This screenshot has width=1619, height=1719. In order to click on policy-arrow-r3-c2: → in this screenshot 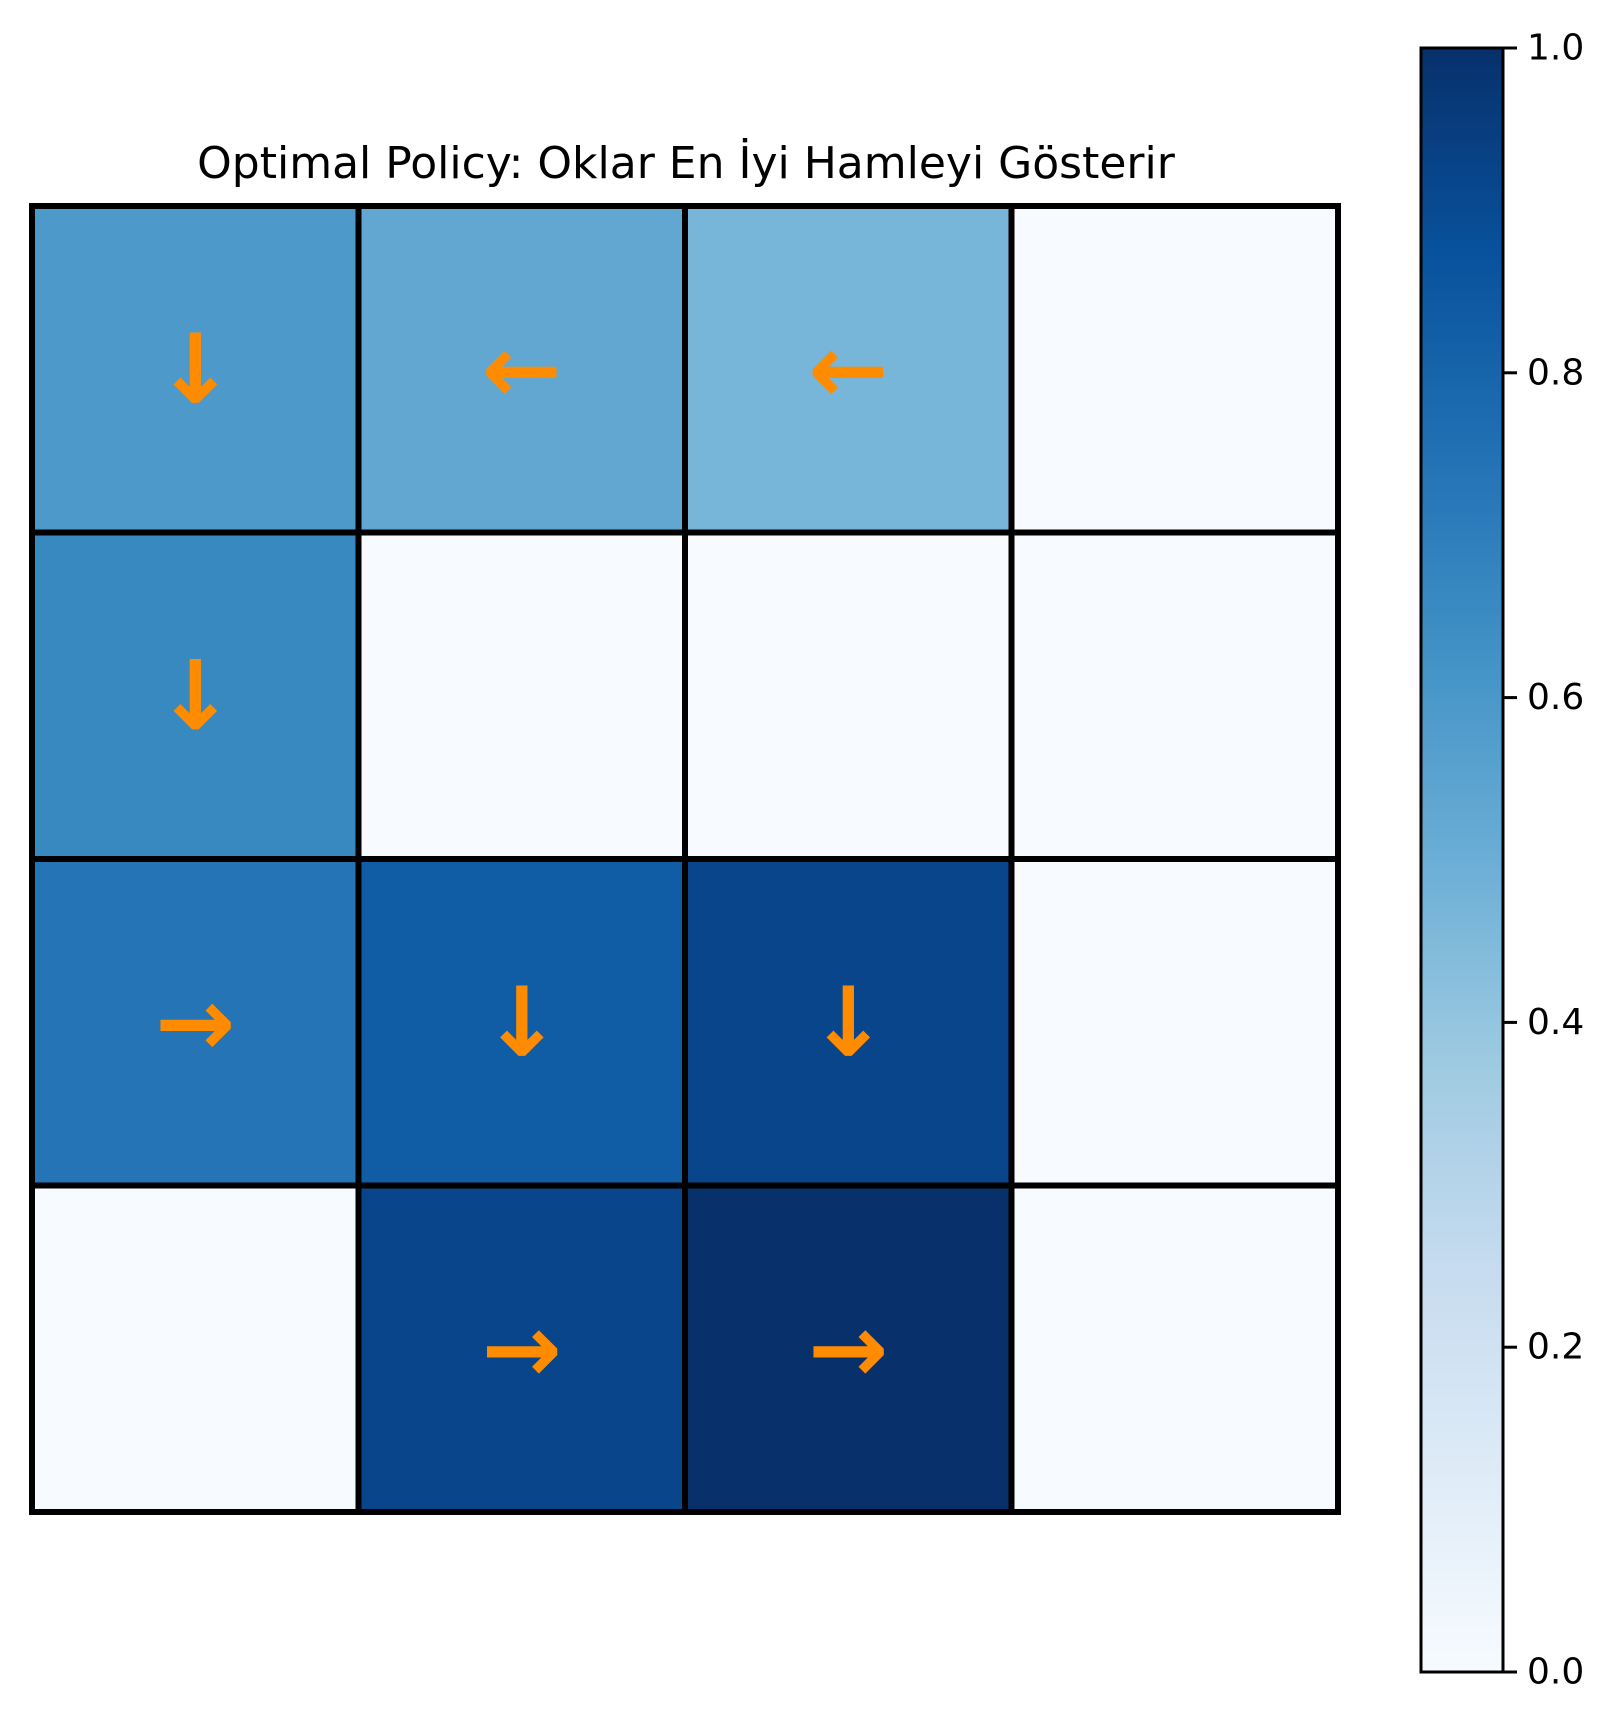, I will do `click(848, 1349)`.